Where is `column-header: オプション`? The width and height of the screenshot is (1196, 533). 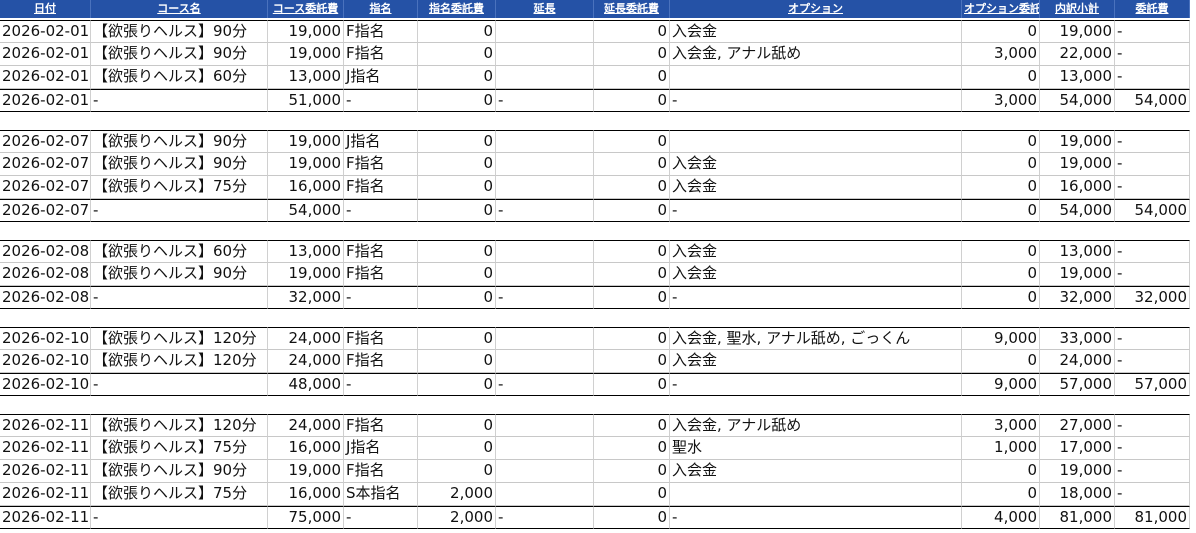
column-header: オプション is located at coordinates (816, 9).